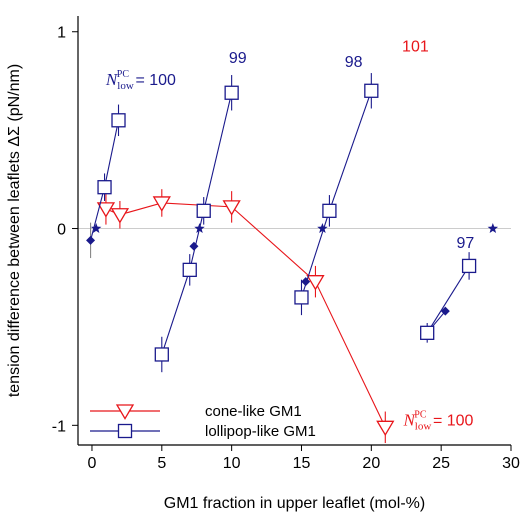 The image size is (521, 516). I want to click on x-tick-label: 10, so click(232, 463).